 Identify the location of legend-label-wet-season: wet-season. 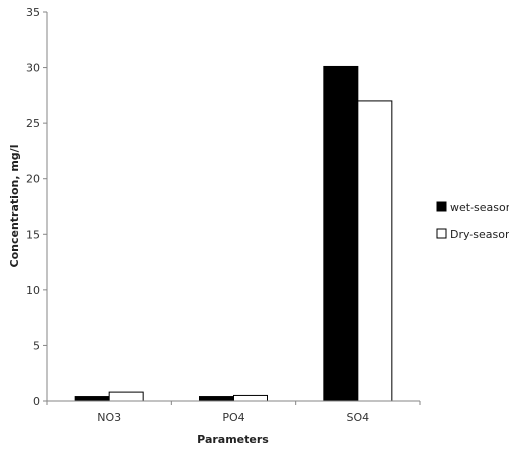
(479, 207).